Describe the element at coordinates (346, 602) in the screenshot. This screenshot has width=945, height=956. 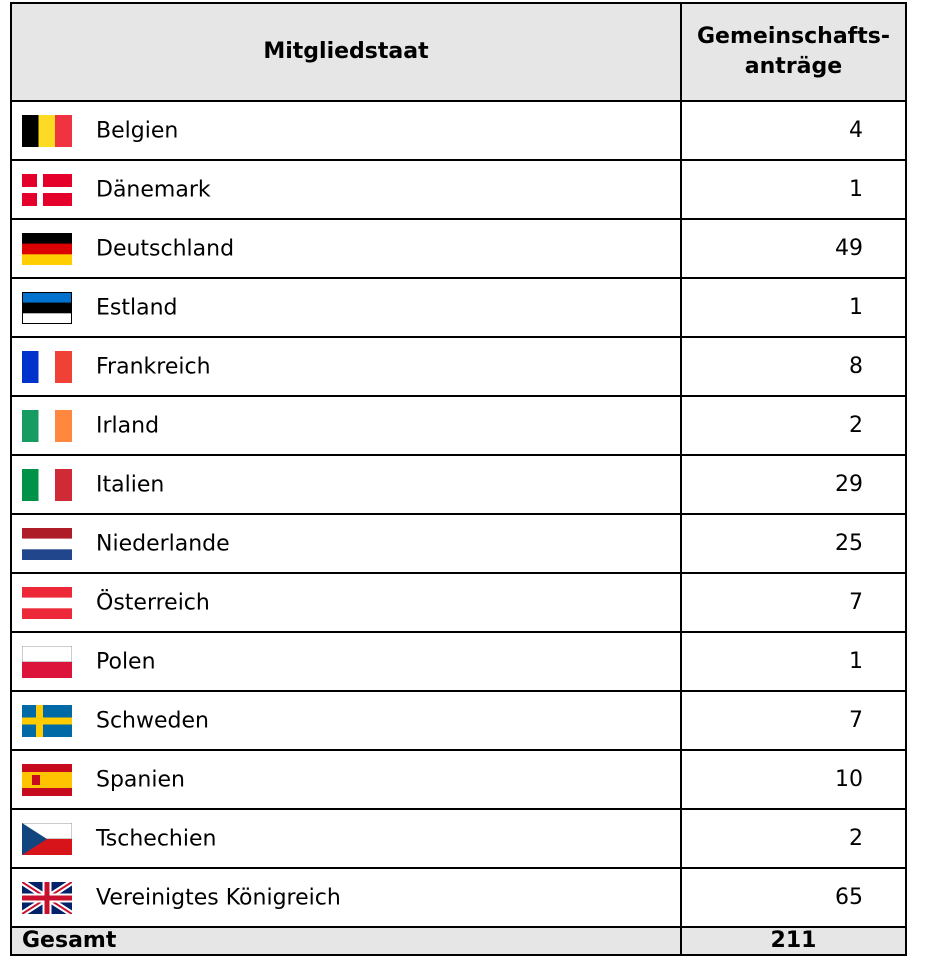
I see `country-cell: Österreich` at that location.